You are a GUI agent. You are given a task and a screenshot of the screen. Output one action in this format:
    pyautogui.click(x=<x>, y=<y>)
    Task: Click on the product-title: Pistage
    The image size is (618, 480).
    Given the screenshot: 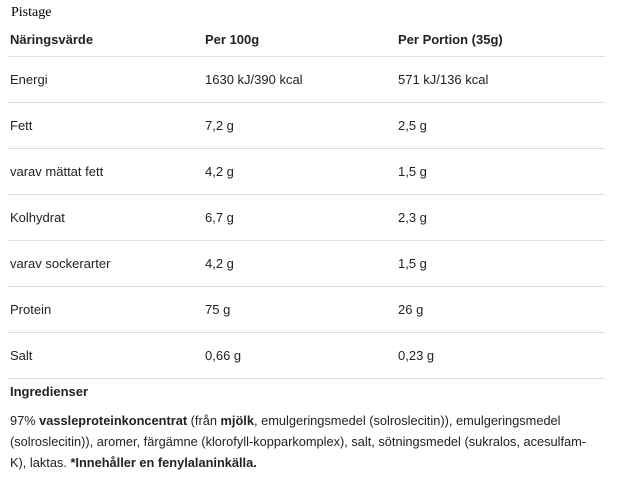 What is the action you would take?
    pyautogui.click(x=31, y=12)
    